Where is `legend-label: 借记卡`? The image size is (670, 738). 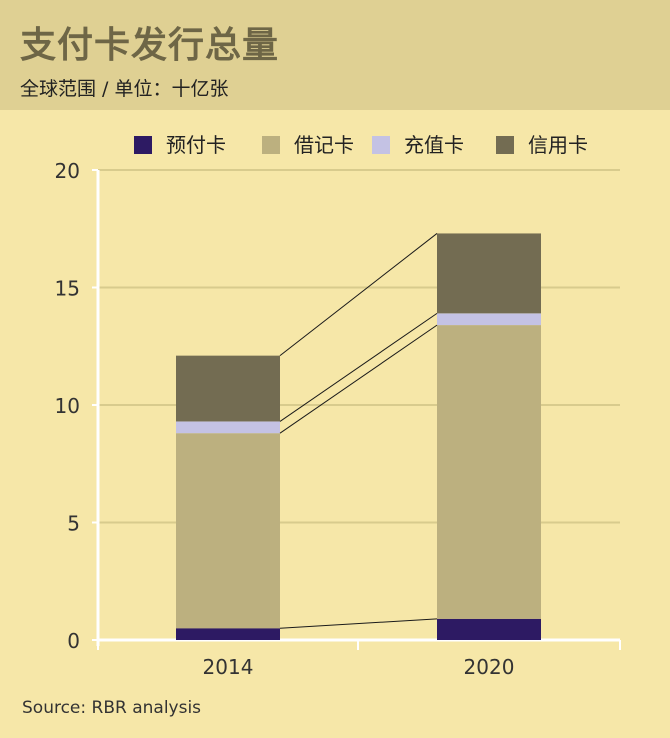 legend-label: 借记卡 is located at coordinates (324, 145).